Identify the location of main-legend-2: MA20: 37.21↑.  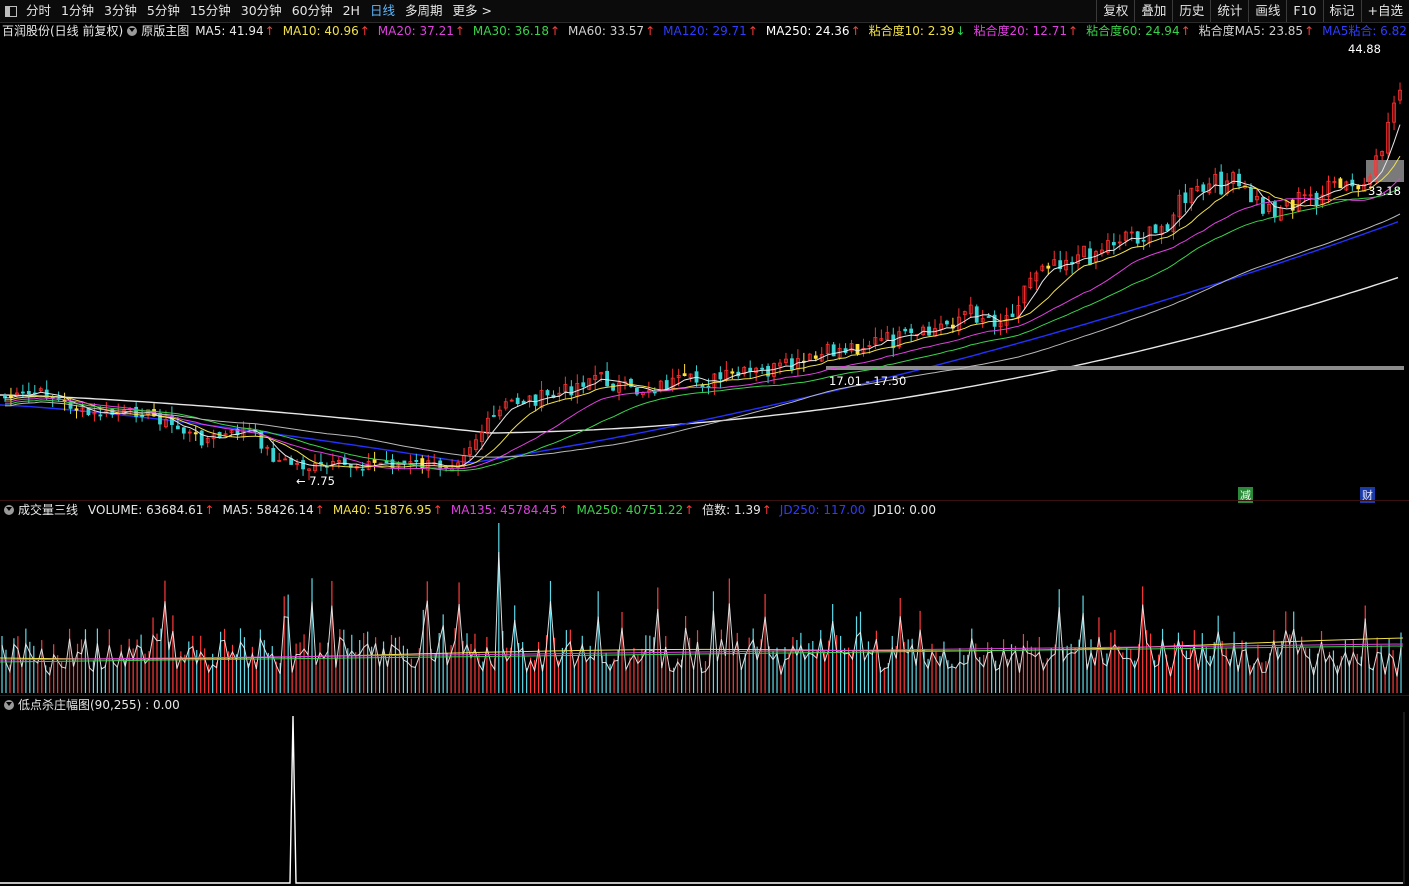
(421, 31).